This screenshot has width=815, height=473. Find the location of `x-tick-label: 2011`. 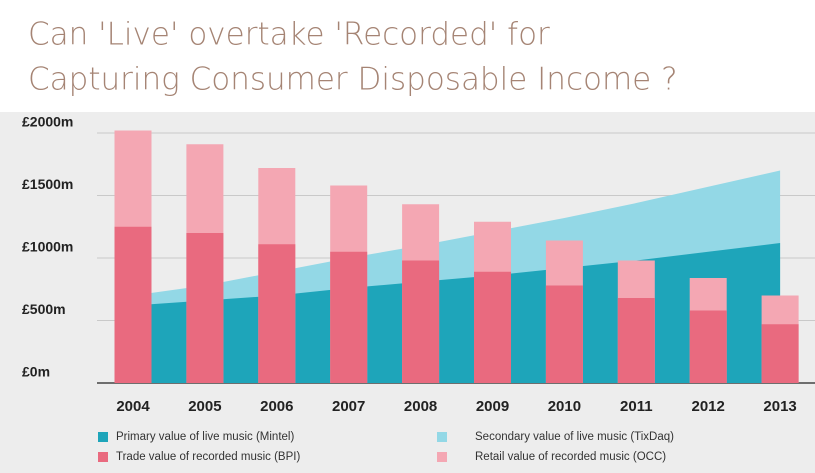

x-tick-label: 2011 is located at coordinates (636, 406).